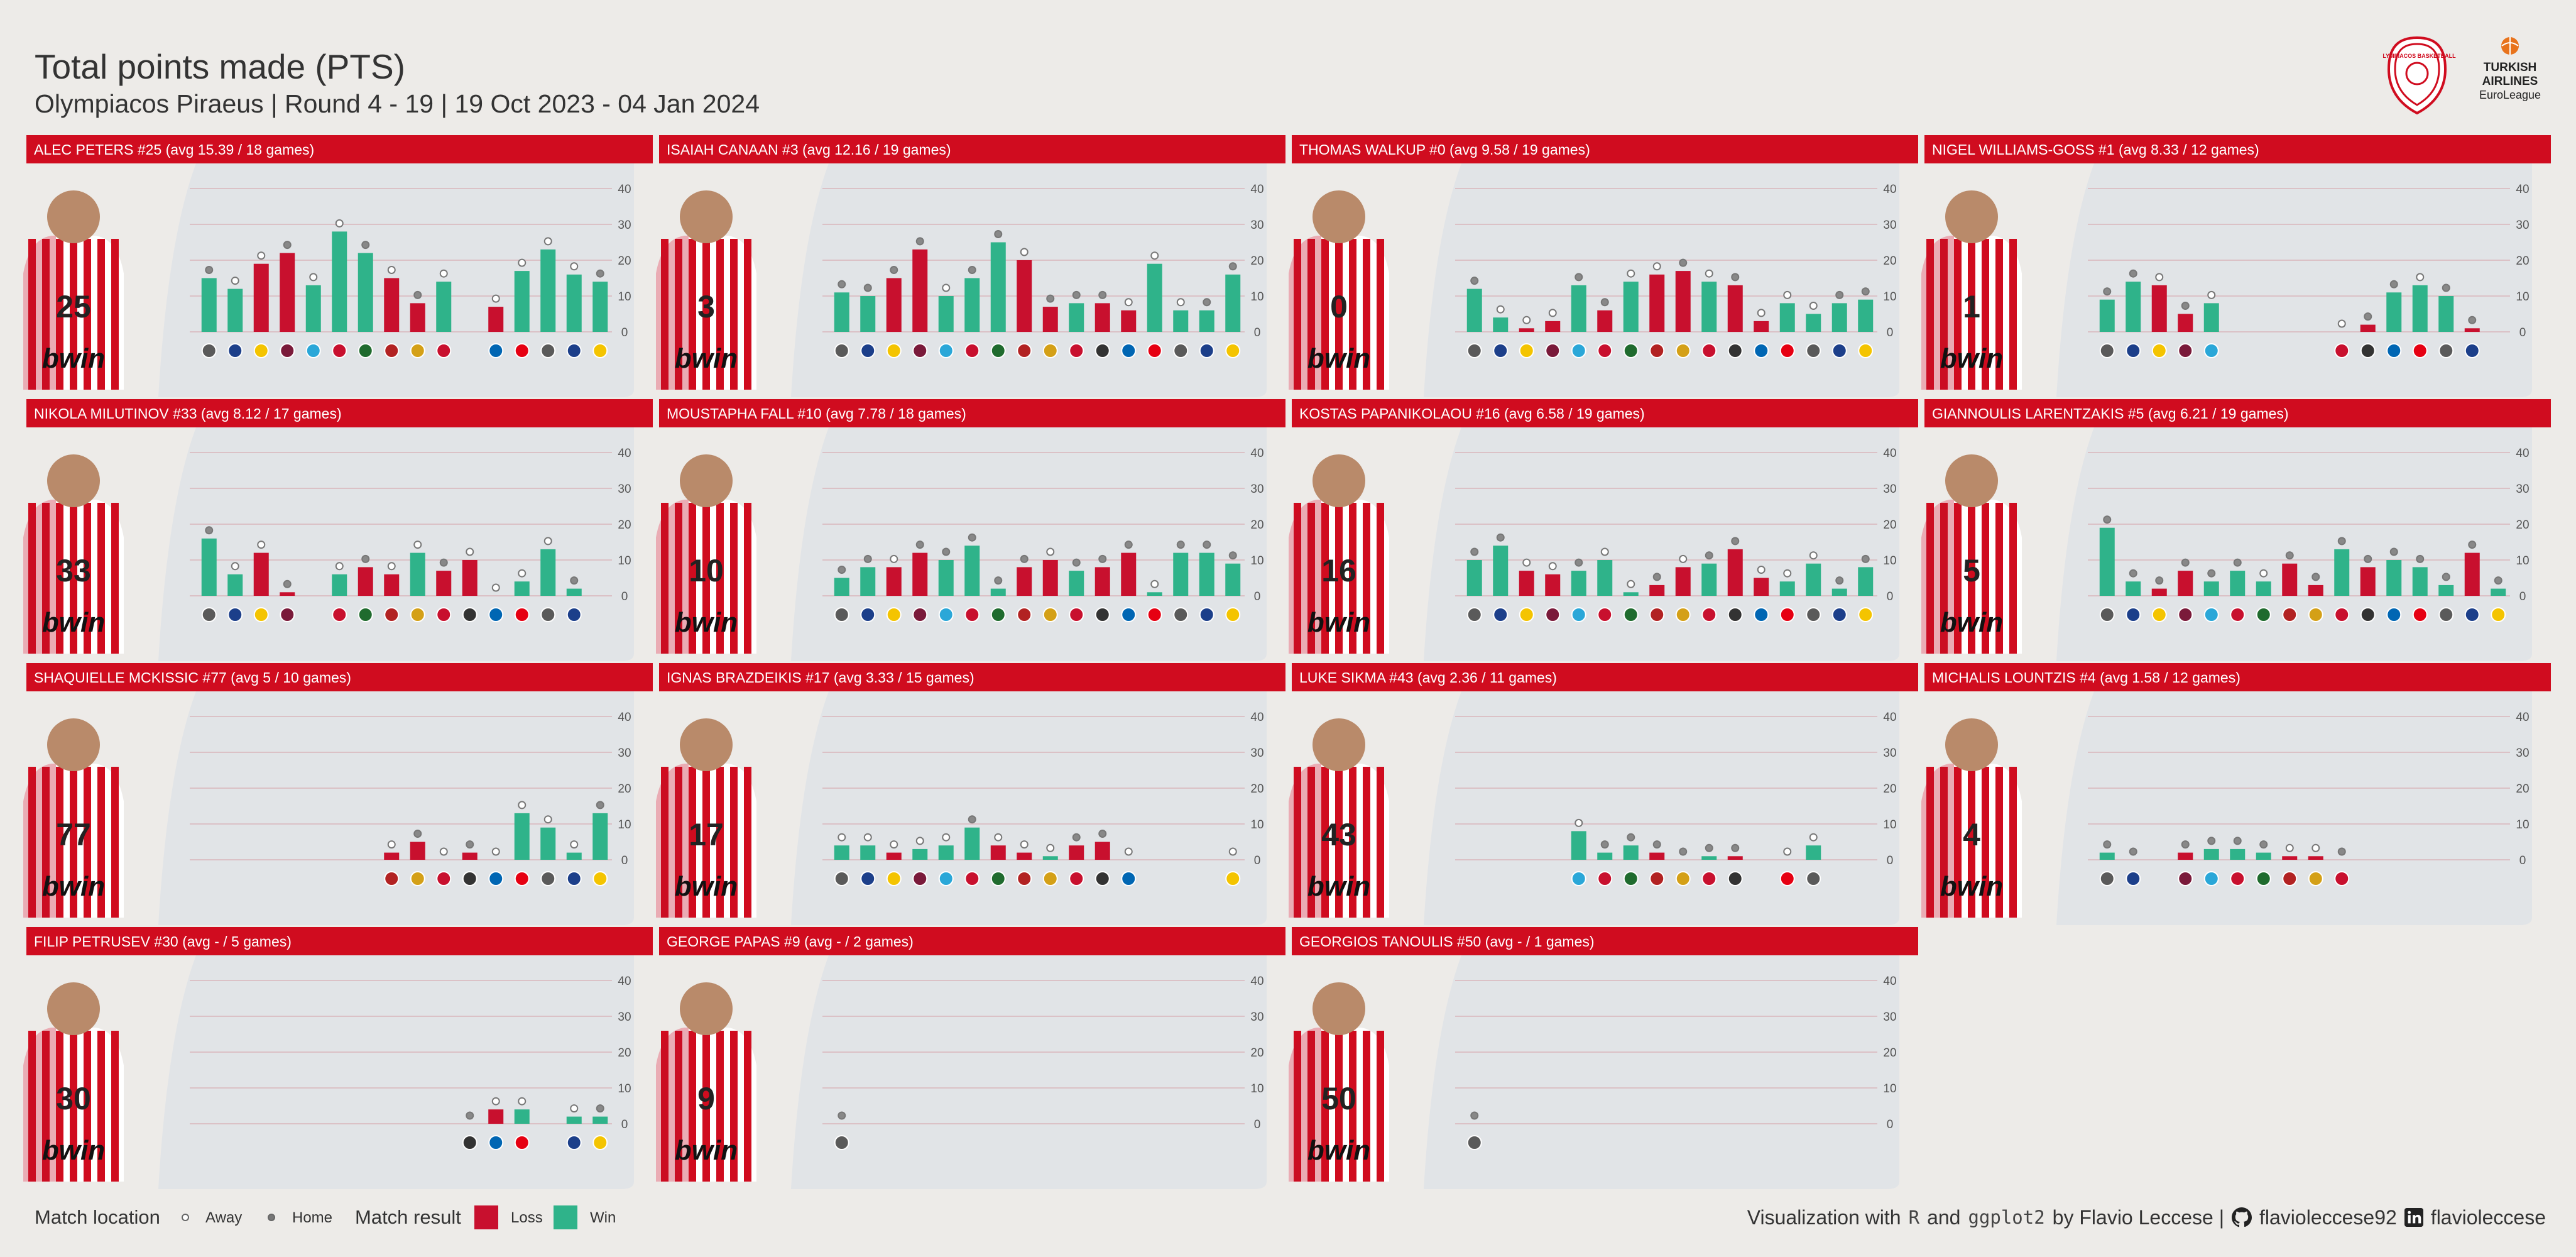 This screenshot has width=2576, height=1257. I want to click on caption-github: flavioleccese92, so click(2328, 1217).